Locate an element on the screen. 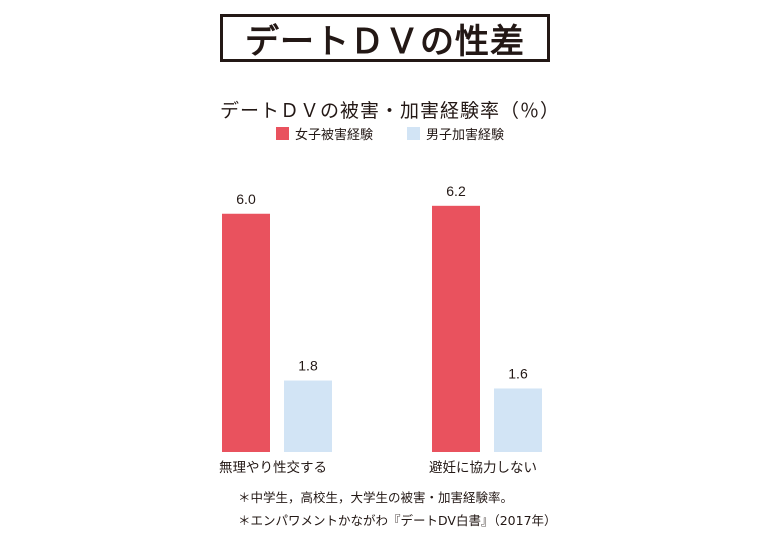 Image resolution: width=780 pixels, height=540 pixels. data-label-male-perpetrator-1: 1.8 is located at coordinates (308, 366).